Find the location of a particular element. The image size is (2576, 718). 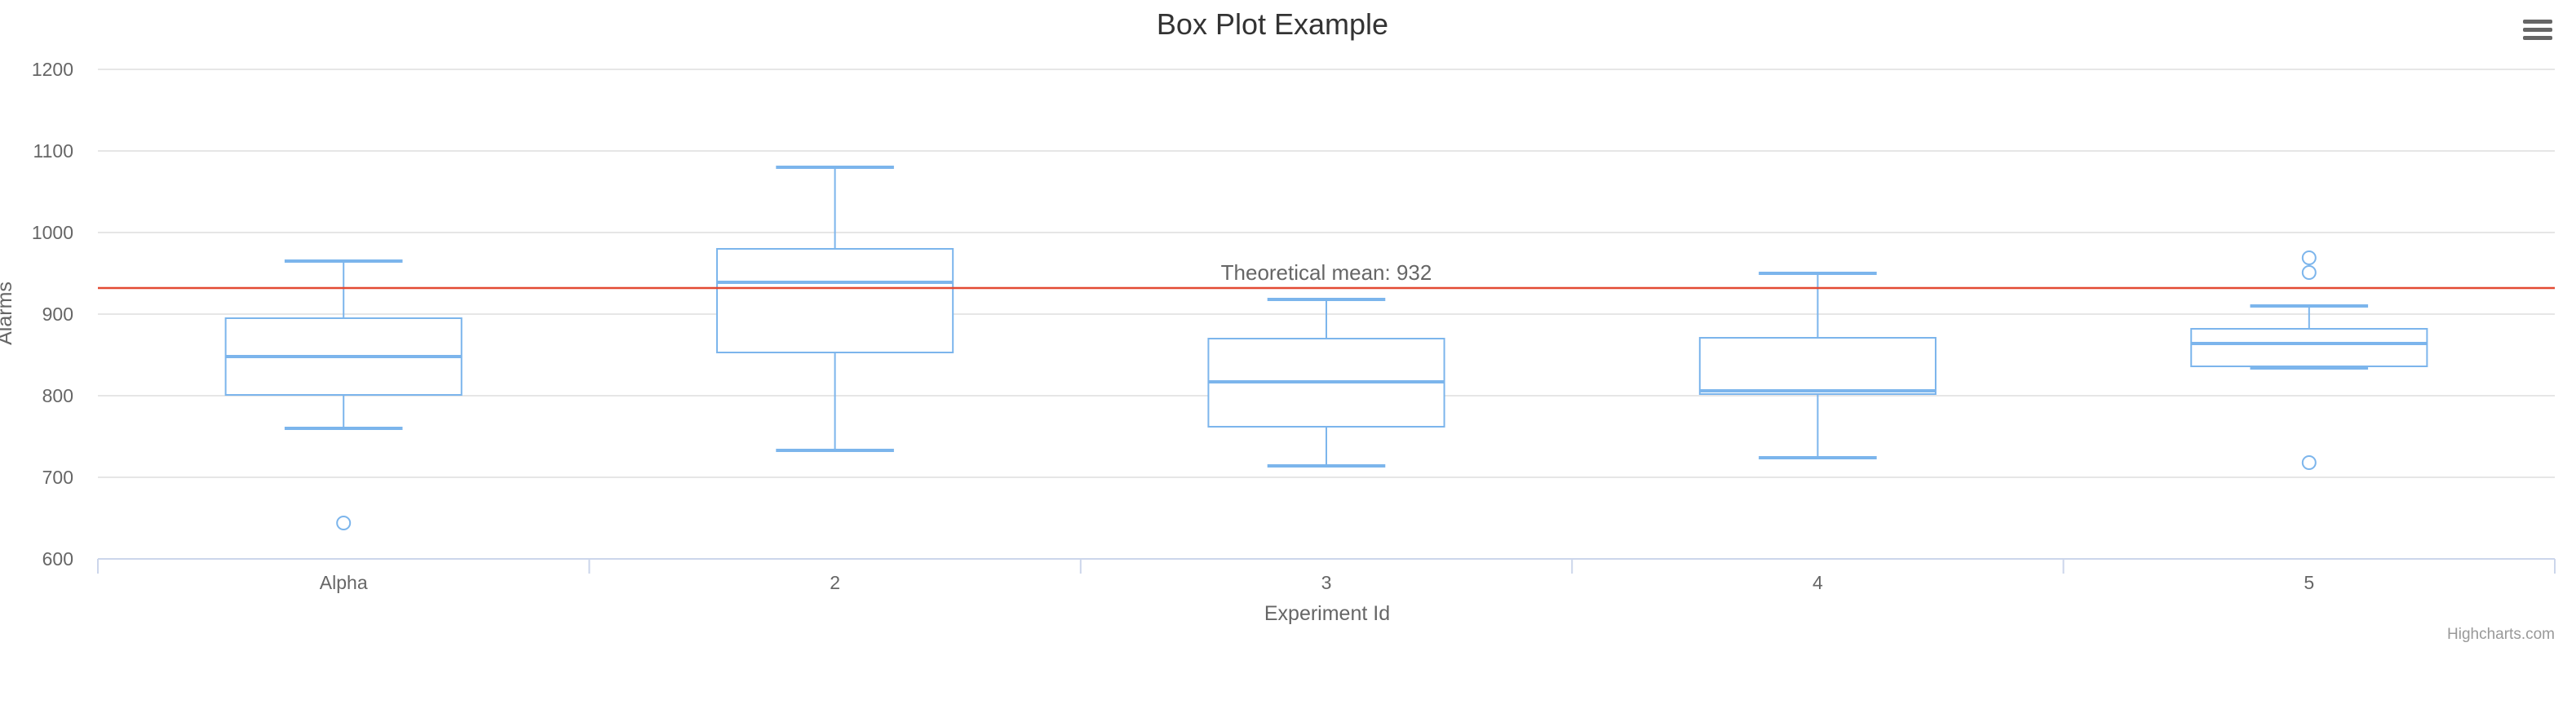

y-tick-label: 800 is located at coordinates (57, 395).